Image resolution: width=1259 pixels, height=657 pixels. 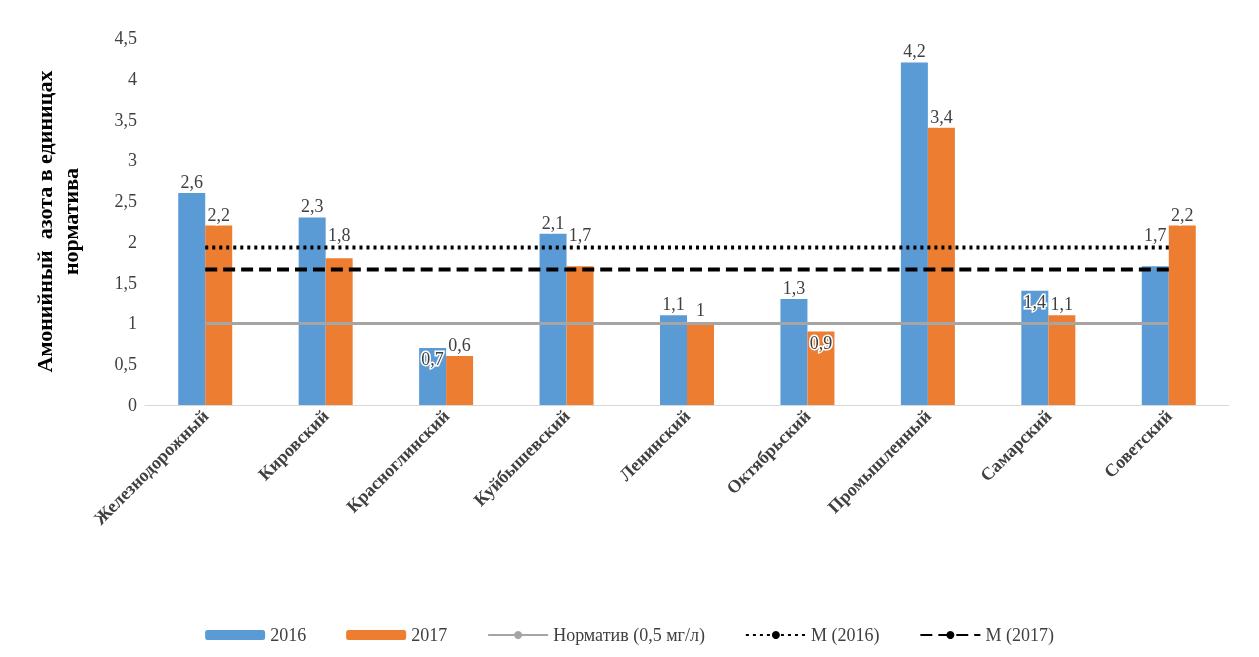 I want to click on data-label: 4,2, so click(x=914, y=51).